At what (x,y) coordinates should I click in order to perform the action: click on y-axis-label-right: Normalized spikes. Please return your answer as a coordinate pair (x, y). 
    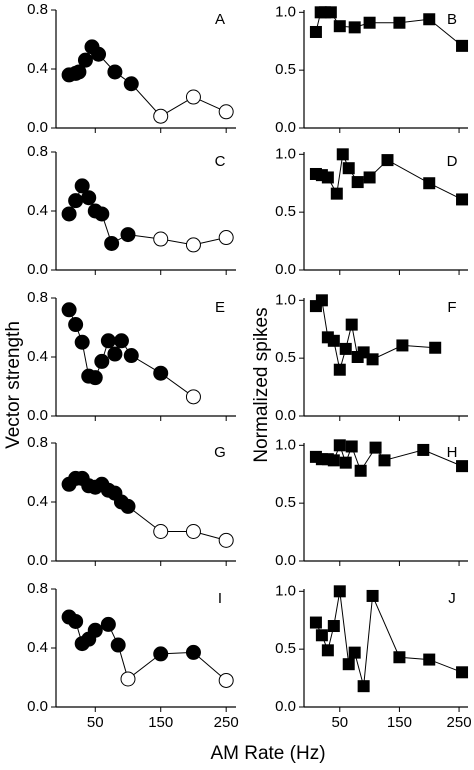
    Looking at the image, I should click on (261, 384).